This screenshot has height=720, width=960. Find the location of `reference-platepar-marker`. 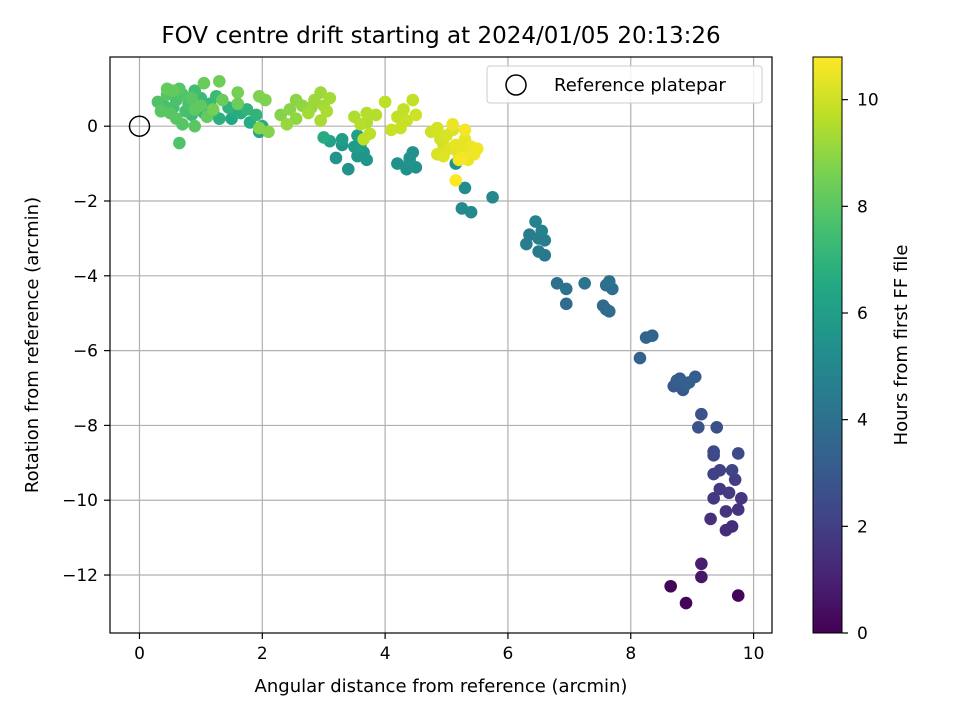

reference-platepar-marker is located at coordinates (139, 126).